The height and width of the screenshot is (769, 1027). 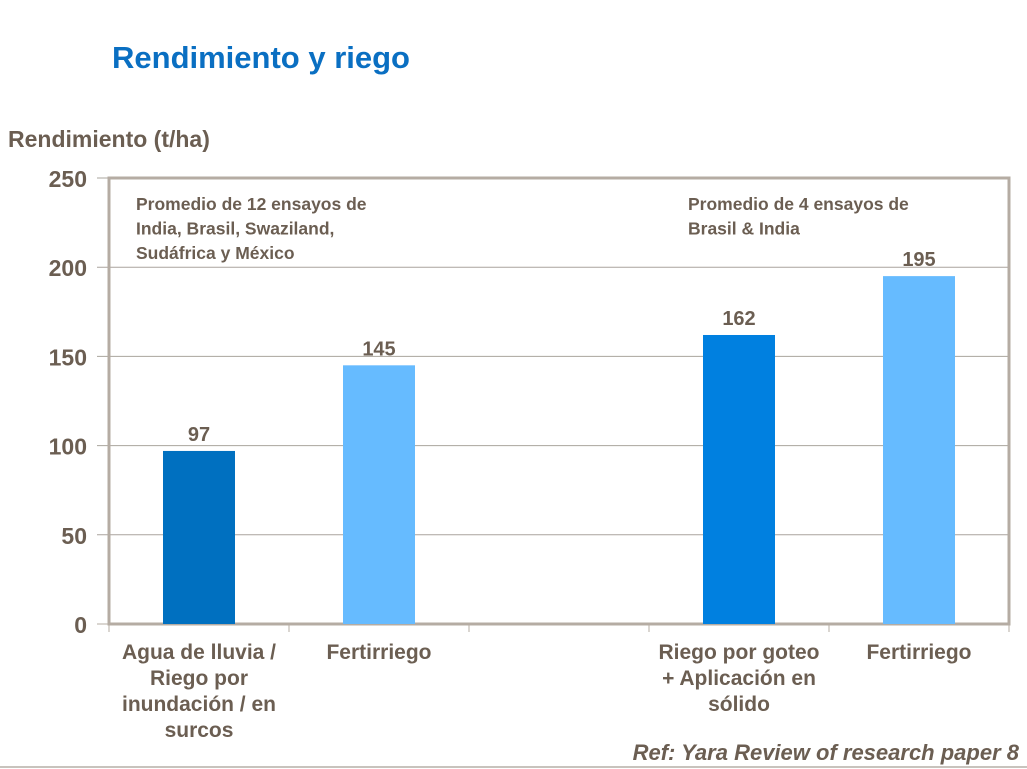 What do you see at coordinates (261, 57) in the screenshot?
I see `chart-title: Rendimiento y riego` at bounding box center [261, 57].